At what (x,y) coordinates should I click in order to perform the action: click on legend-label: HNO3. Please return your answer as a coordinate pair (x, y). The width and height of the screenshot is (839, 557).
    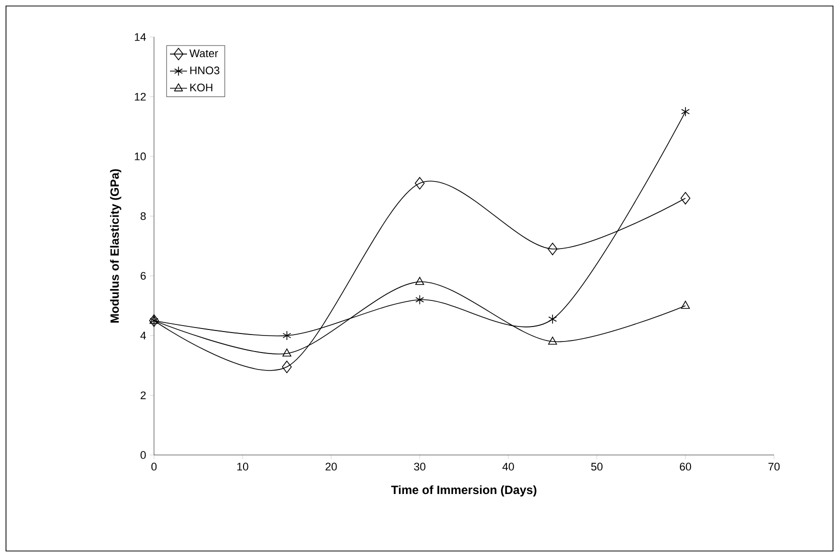
    Looking at the image, I should click on (205, 70).